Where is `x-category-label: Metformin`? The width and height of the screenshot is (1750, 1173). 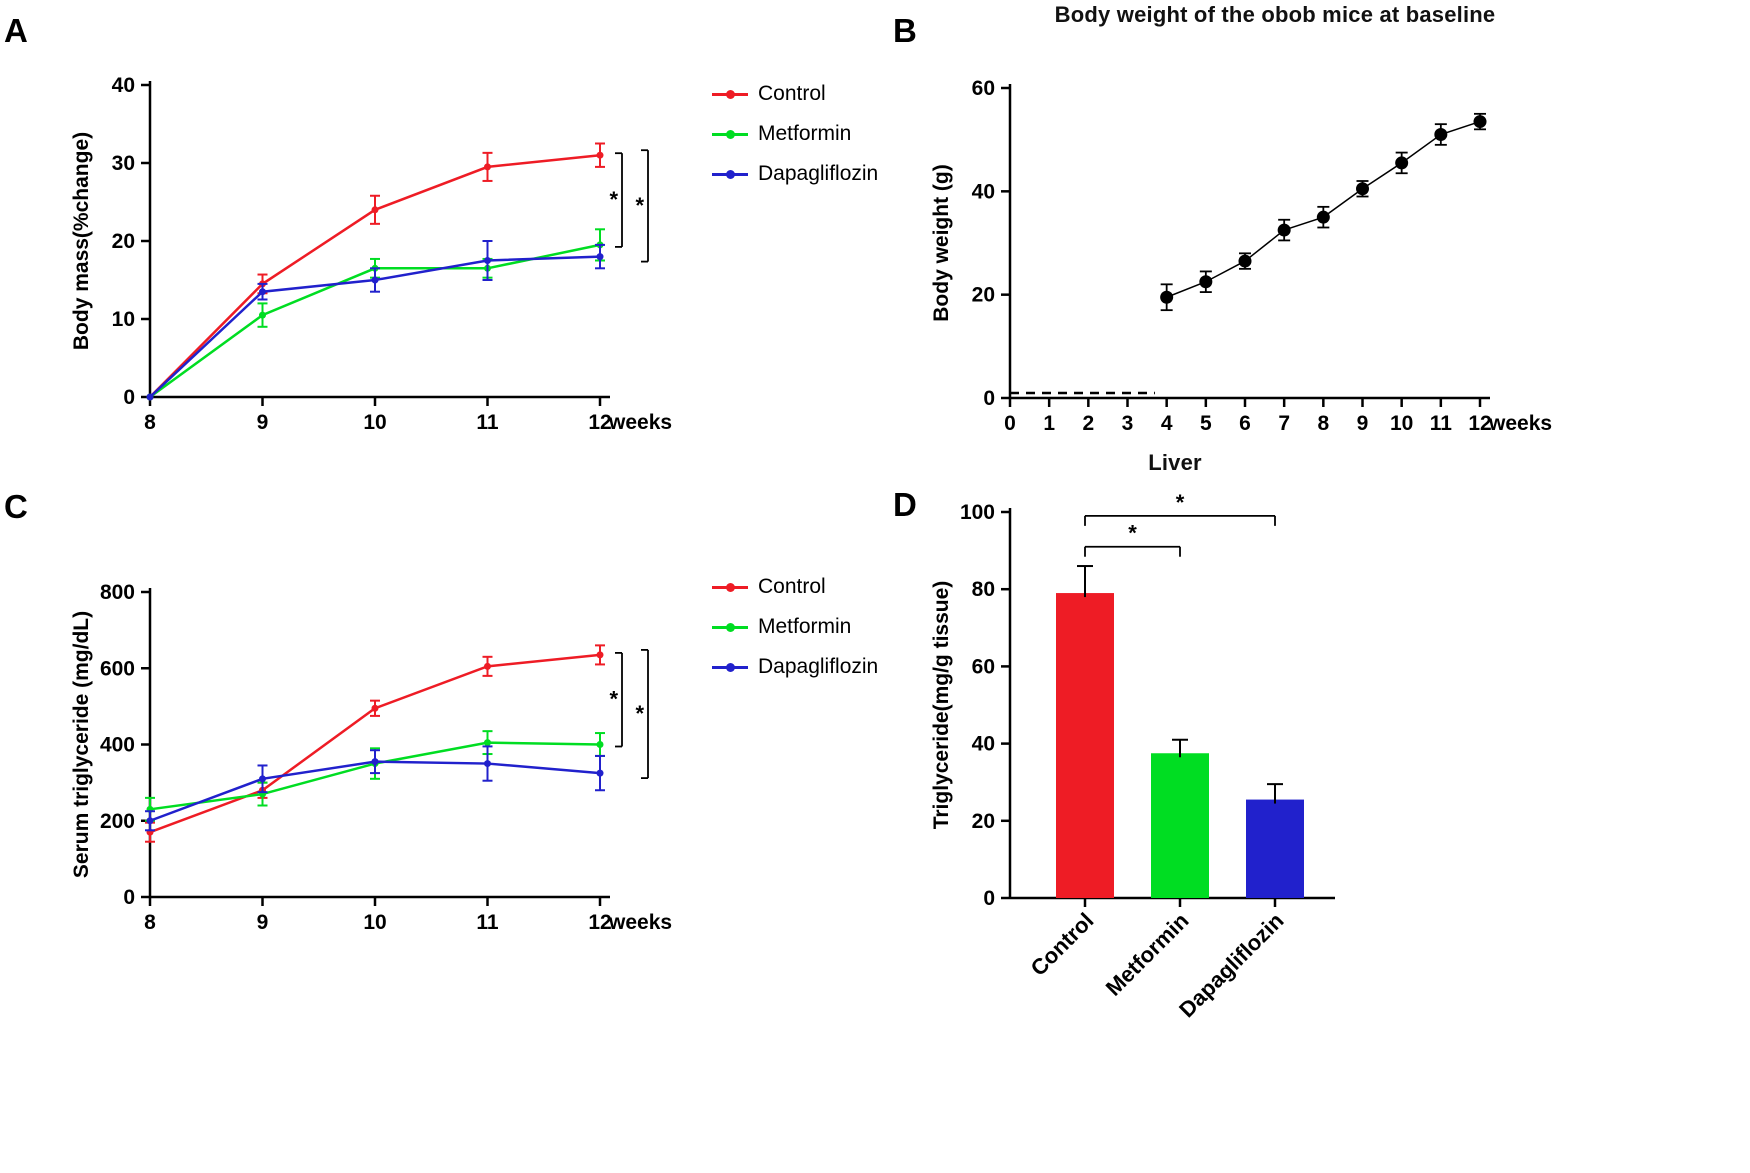 x-category-label: Metformin is located at coordinates (1147, 954).